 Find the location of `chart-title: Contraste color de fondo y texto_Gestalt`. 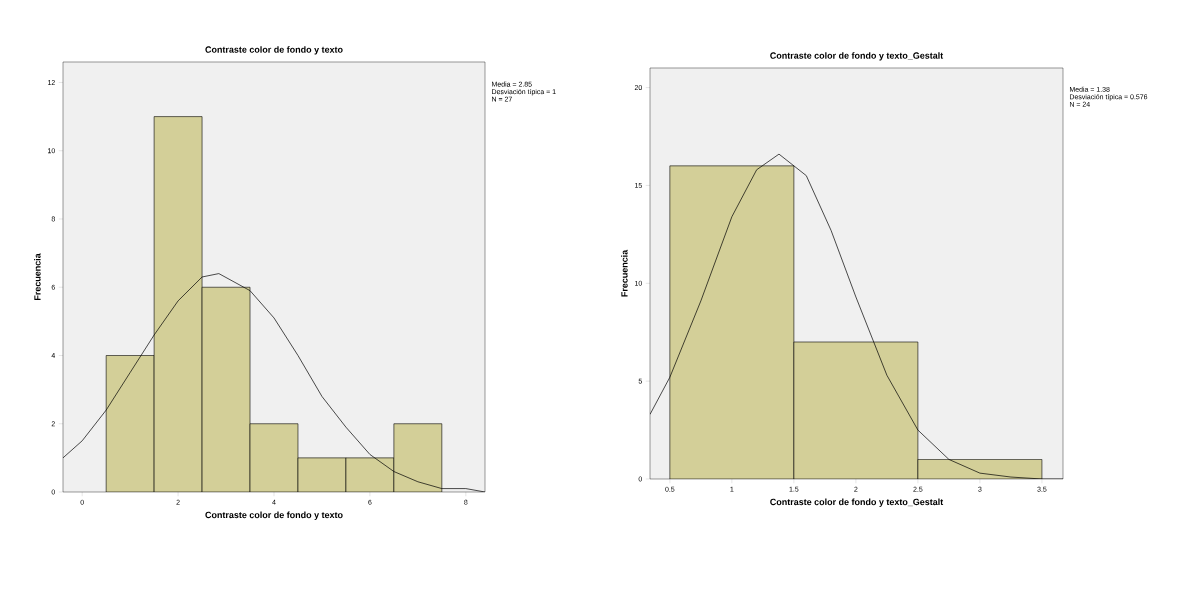

chart-title: Contraste color de fondo y texto_Gestalt is located at coordinates (857, 56).